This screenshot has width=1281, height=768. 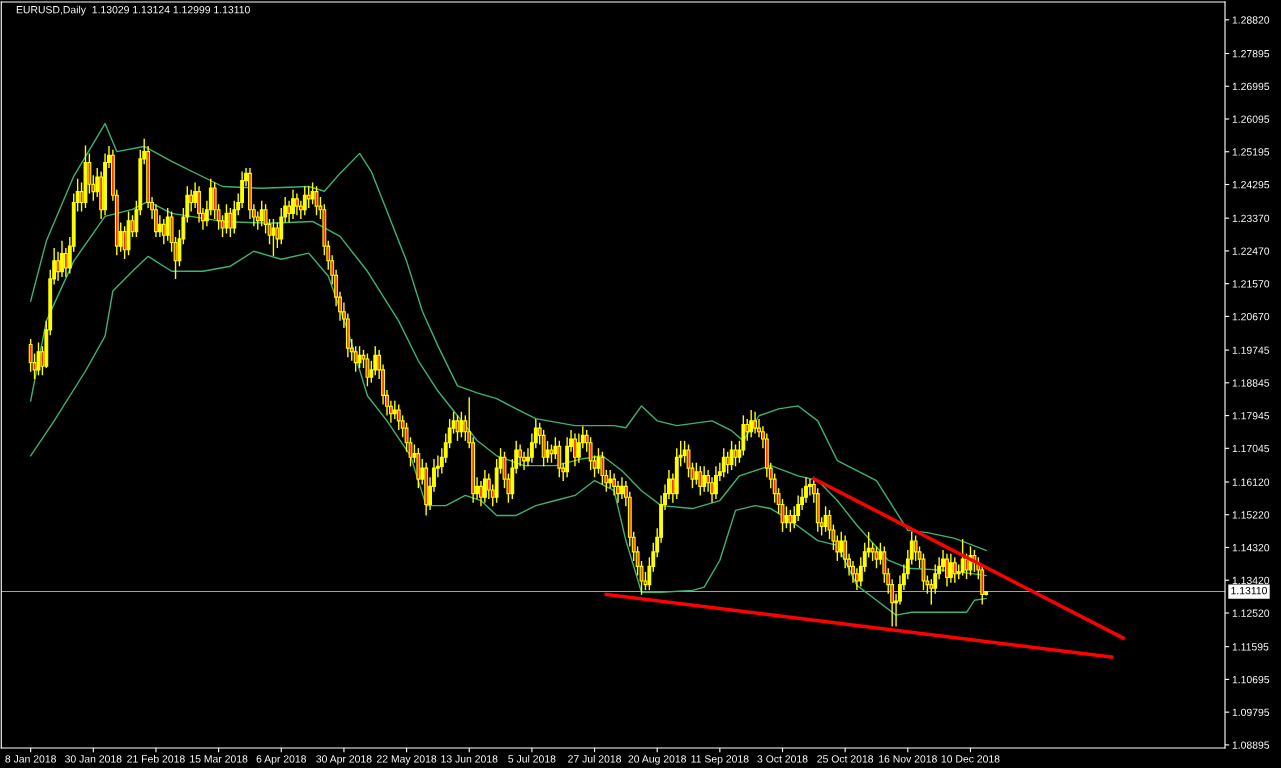 I want to click on y-tick-label: 1.08895, so click(x=1251, y=745).